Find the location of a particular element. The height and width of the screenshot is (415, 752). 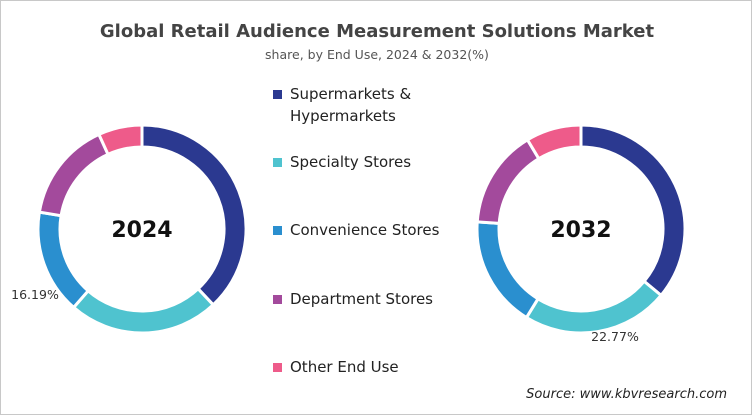

data-label: 16.19% is located at coordinates (35, 294).